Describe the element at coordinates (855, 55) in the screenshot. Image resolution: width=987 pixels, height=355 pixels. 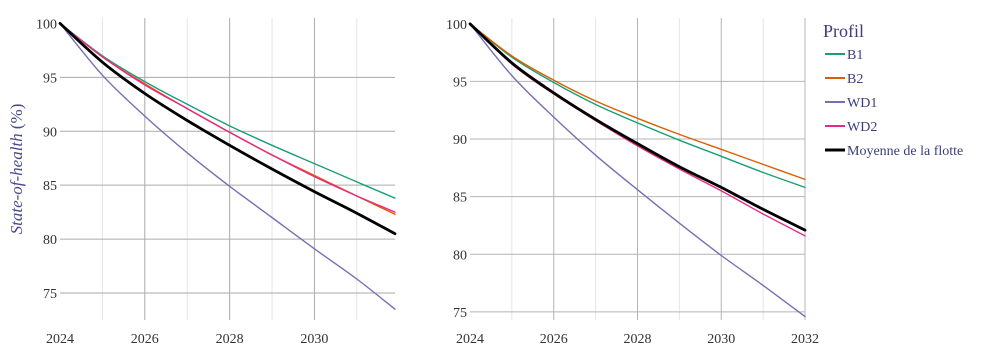
I see `legend-label-b1: B1` at that location.